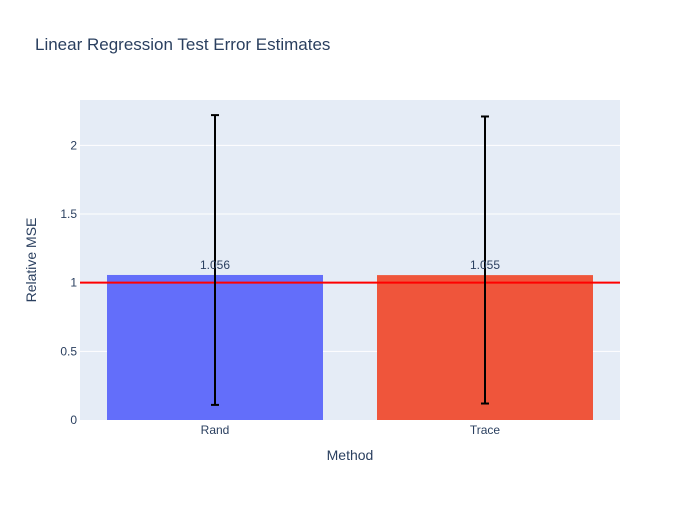 The width and height of the screenshot is (700, 505). Describe the element at coordinates (73, 420) in the screenshot. I see `y-tick-label: 0` at that location.